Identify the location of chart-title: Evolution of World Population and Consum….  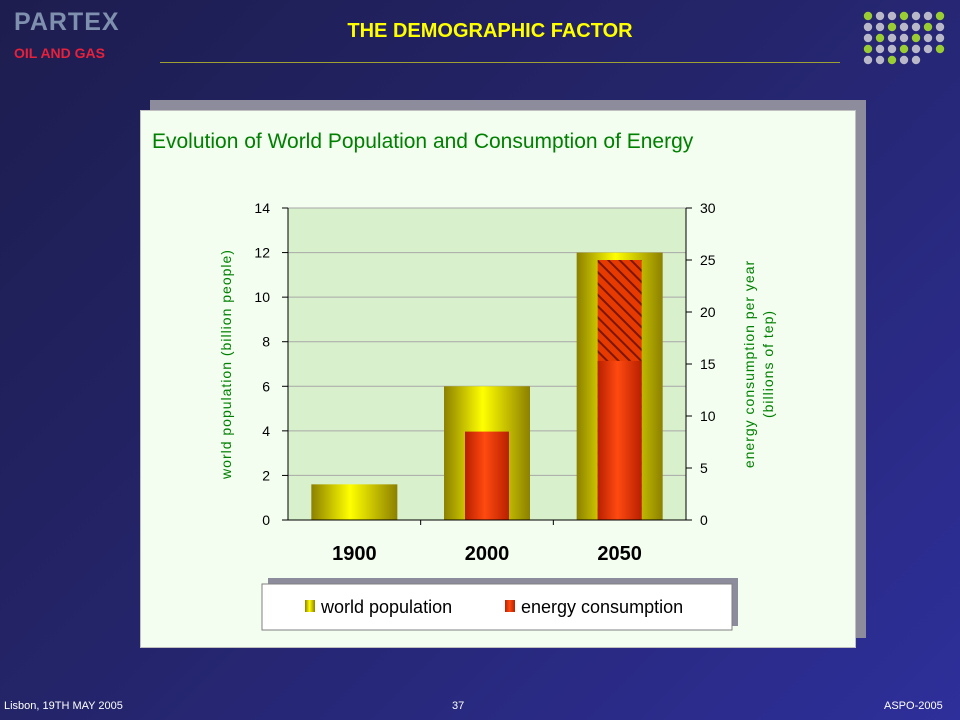
(423, 141).